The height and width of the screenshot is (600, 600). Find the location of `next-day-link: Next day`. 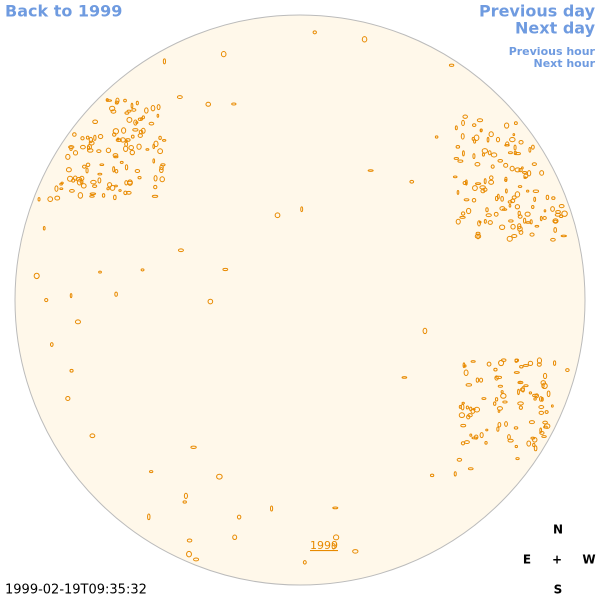

next-day-link: Next day is located at coordinates (555, 28).